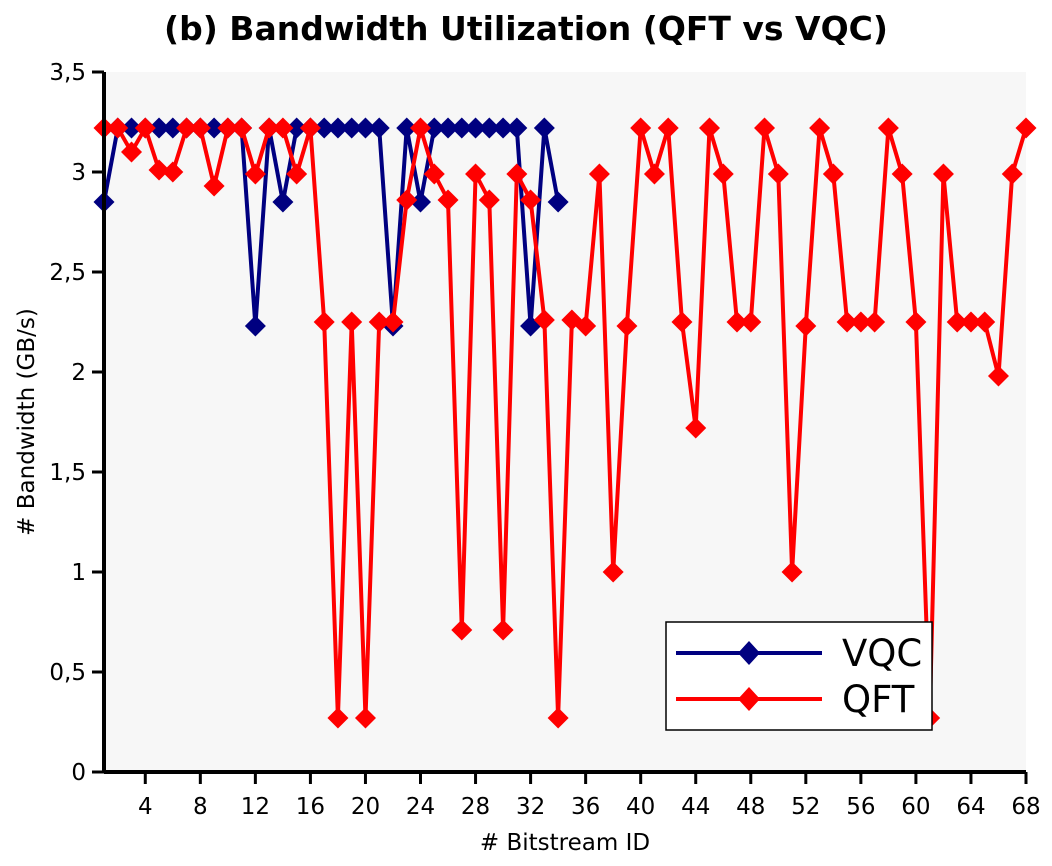 The width and height of the screenshot is (1052, 866). What do you see at coordinates (530, 807) in the screenshot?
I see `x-tick-label: 32` at bounding box center [530, 807].